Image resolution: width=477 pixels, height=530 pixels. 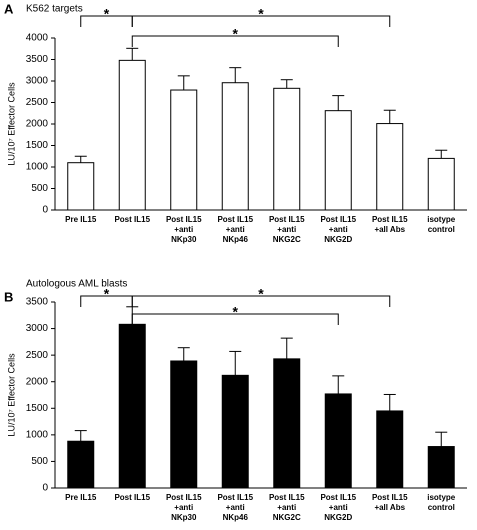 What do you see at coordinates (37, 38) in the screenshot?
I see `y-tick-label: 4000` at bounding box center [37, 38].